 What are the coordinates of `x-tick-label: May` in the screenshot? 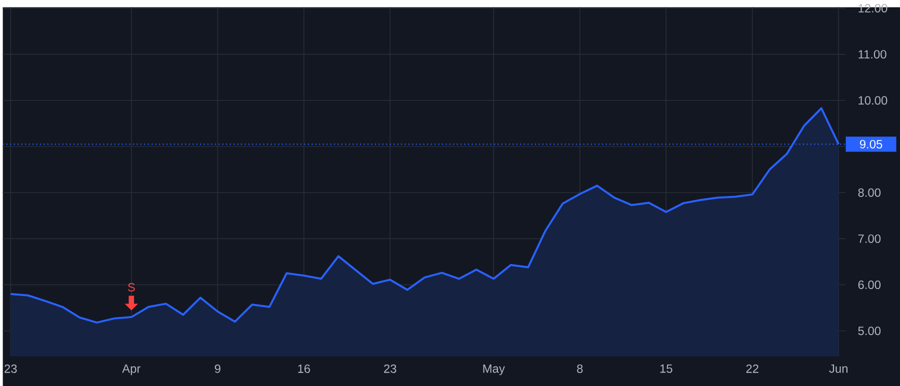 It's located at (494, 370).